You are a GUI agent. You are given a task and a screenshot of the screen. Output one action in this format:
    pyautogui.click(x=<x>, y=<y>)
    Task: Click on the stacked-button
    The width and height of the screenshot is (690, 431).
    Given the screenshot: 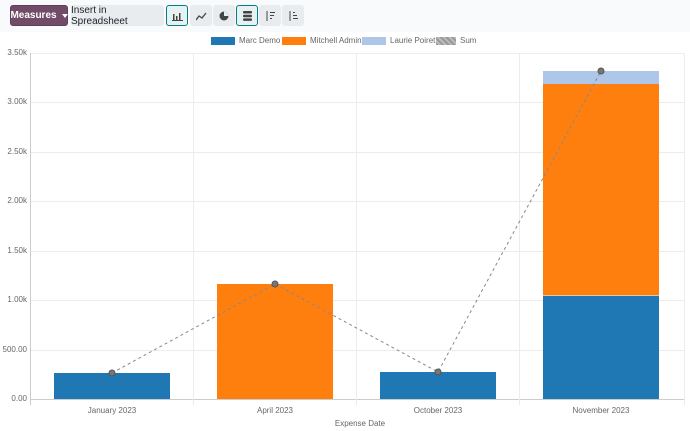 What is the action you would take?
    pyautogui.click(x=247, y=15)
    